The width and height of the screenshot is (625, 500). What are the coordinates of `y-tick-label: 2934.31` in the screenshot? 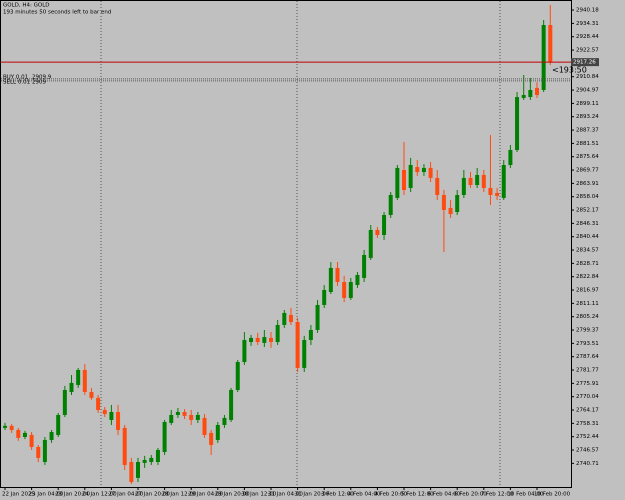 It's located at (587, 24).